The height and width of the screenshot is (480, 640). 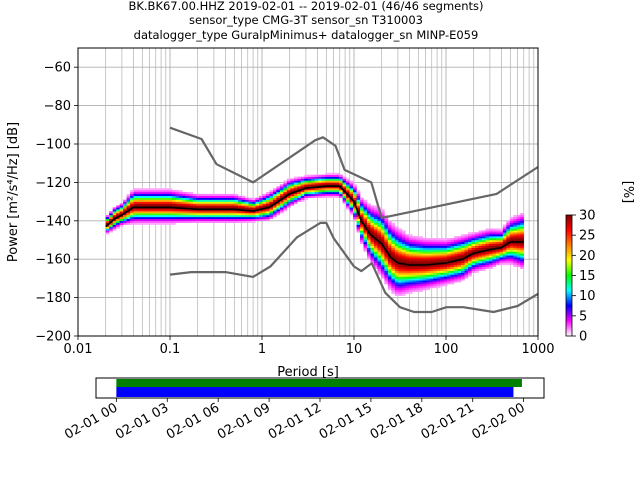 I want to click on colorbar-tick-label: 20, so click(x=587, y=256).